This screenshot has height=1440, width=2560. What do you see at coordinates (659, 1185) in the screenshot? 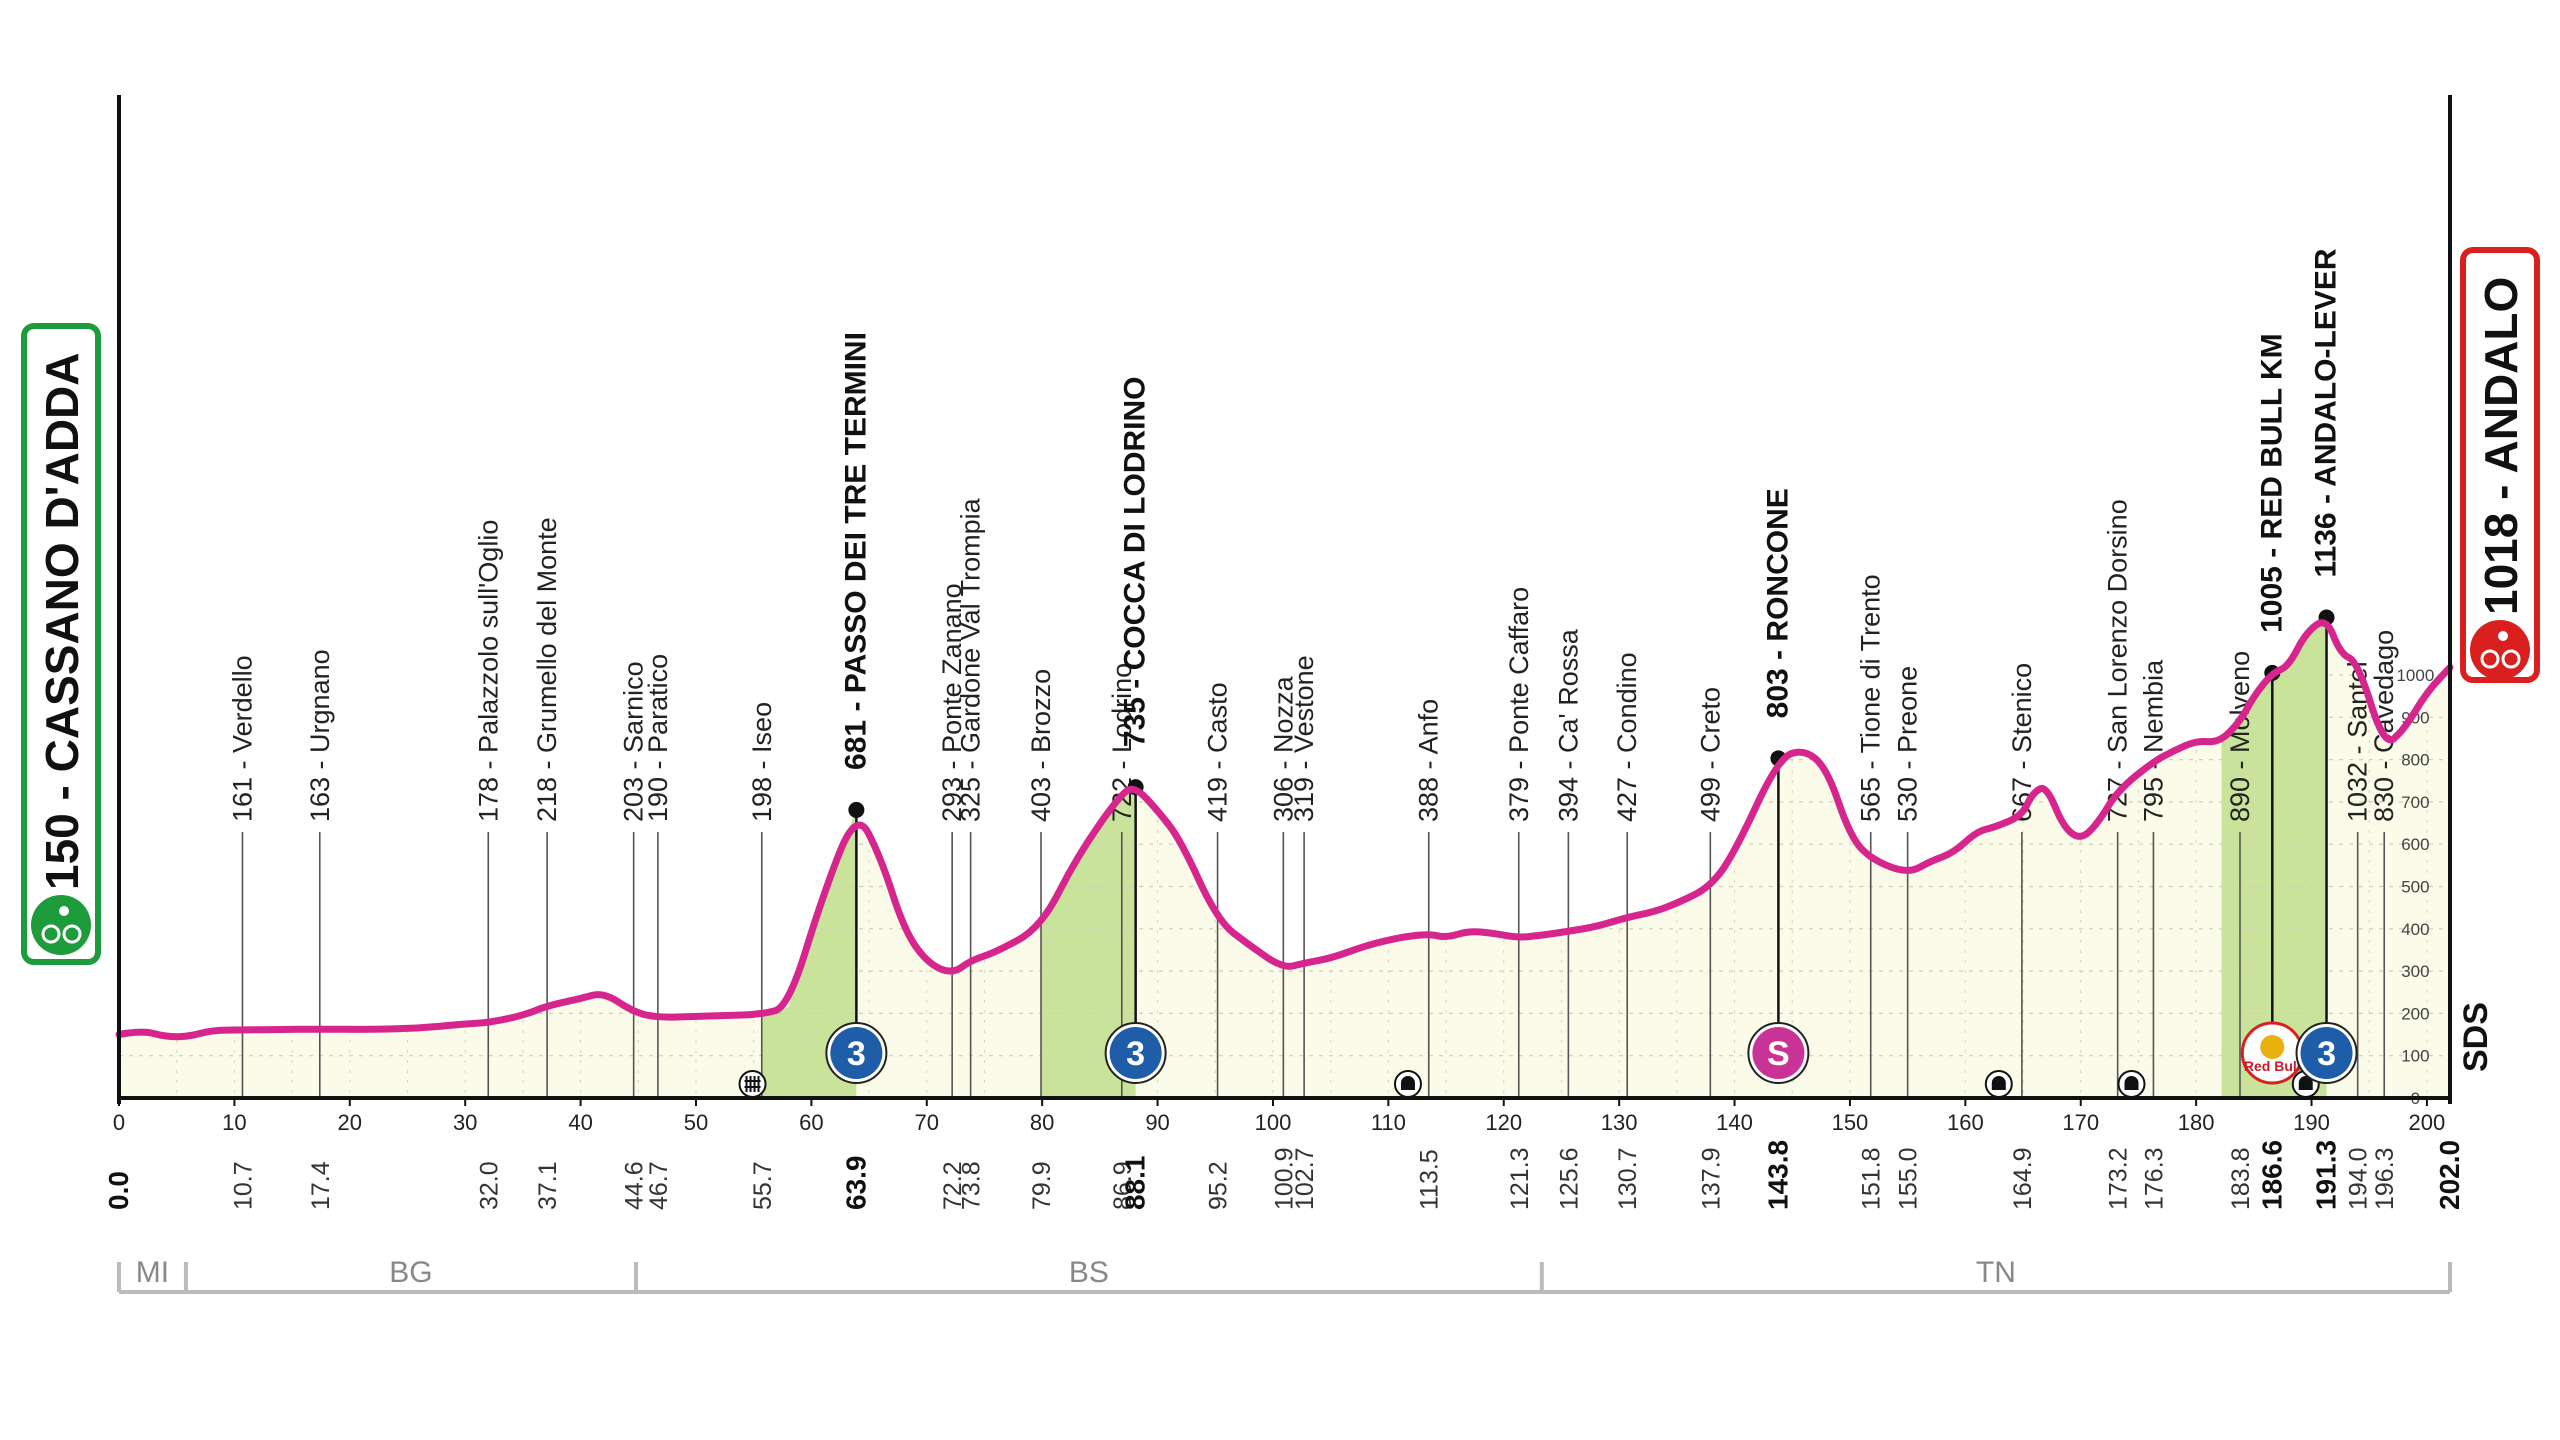
I see `km-label: 46.7` at bounding box center [659, 1185].